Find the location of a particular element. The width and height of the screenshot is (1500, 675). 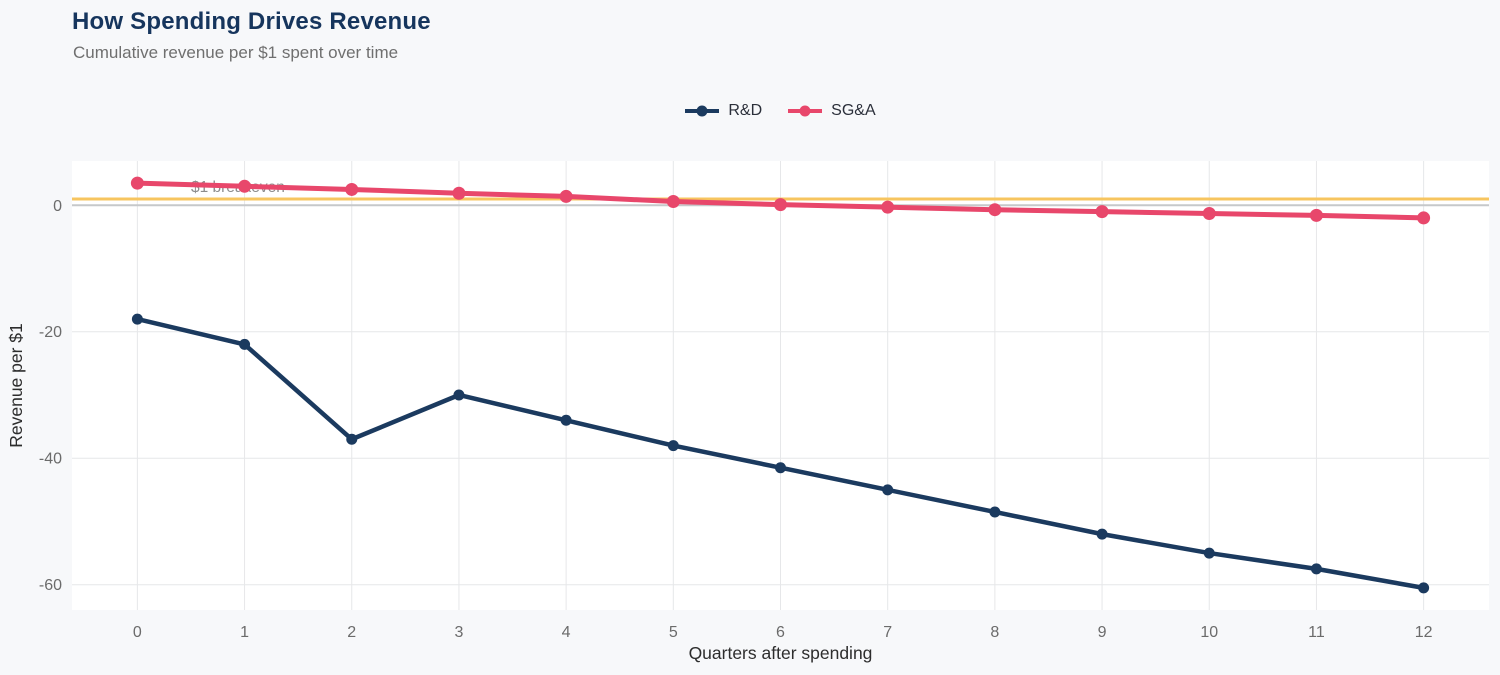

x-tick-label: 5 is located at coordinates (673, 632).